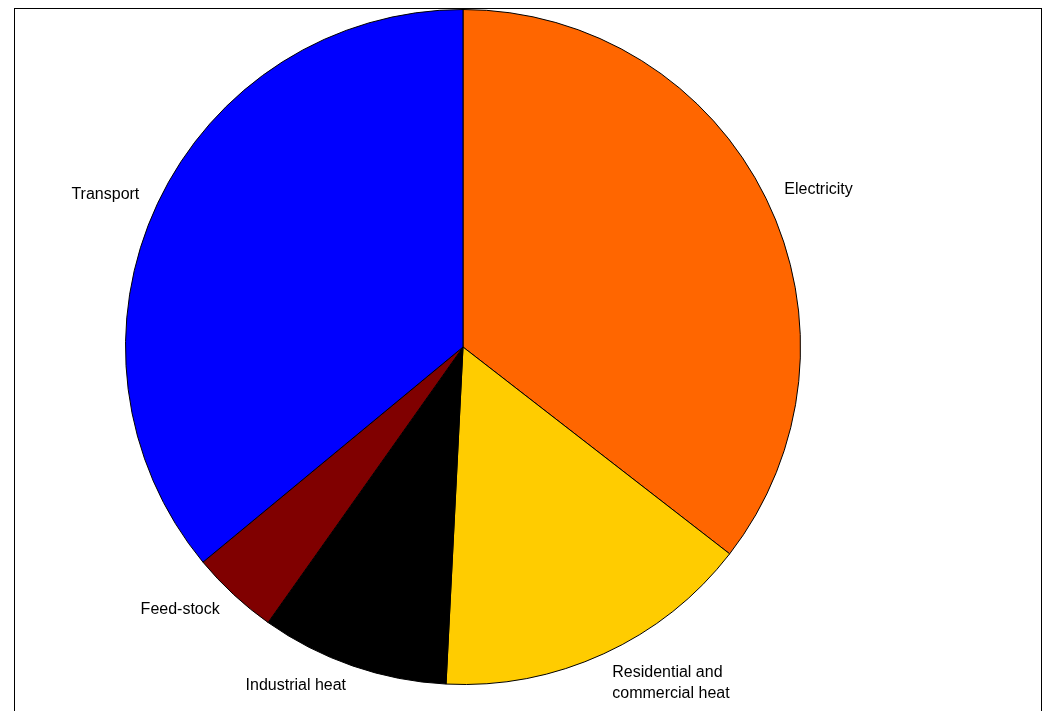 The image size is (1046, 711). What do you see at coordinates (180, 608) in the screenshot?
I see `slice-label: Feed-stock` at bounding box center [180, 608].